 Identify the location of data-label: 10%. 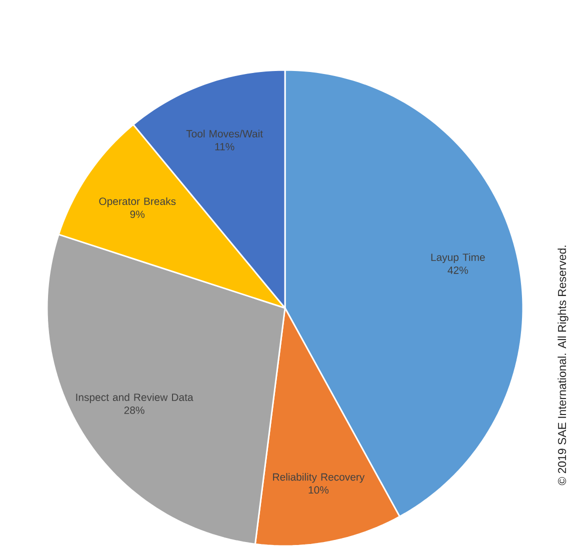
(318, 490).